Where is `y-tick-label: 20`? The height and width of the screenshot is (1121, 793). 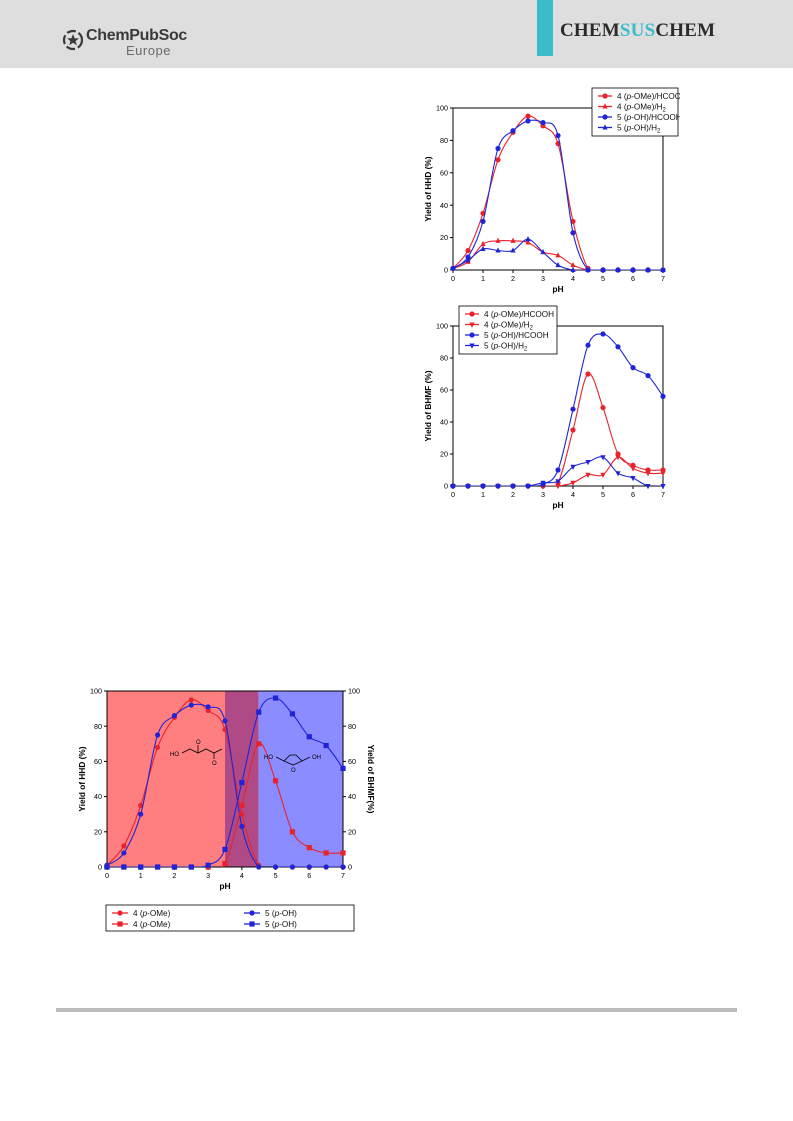
y-tick-label: 20 is located at coordinates (98, 831).